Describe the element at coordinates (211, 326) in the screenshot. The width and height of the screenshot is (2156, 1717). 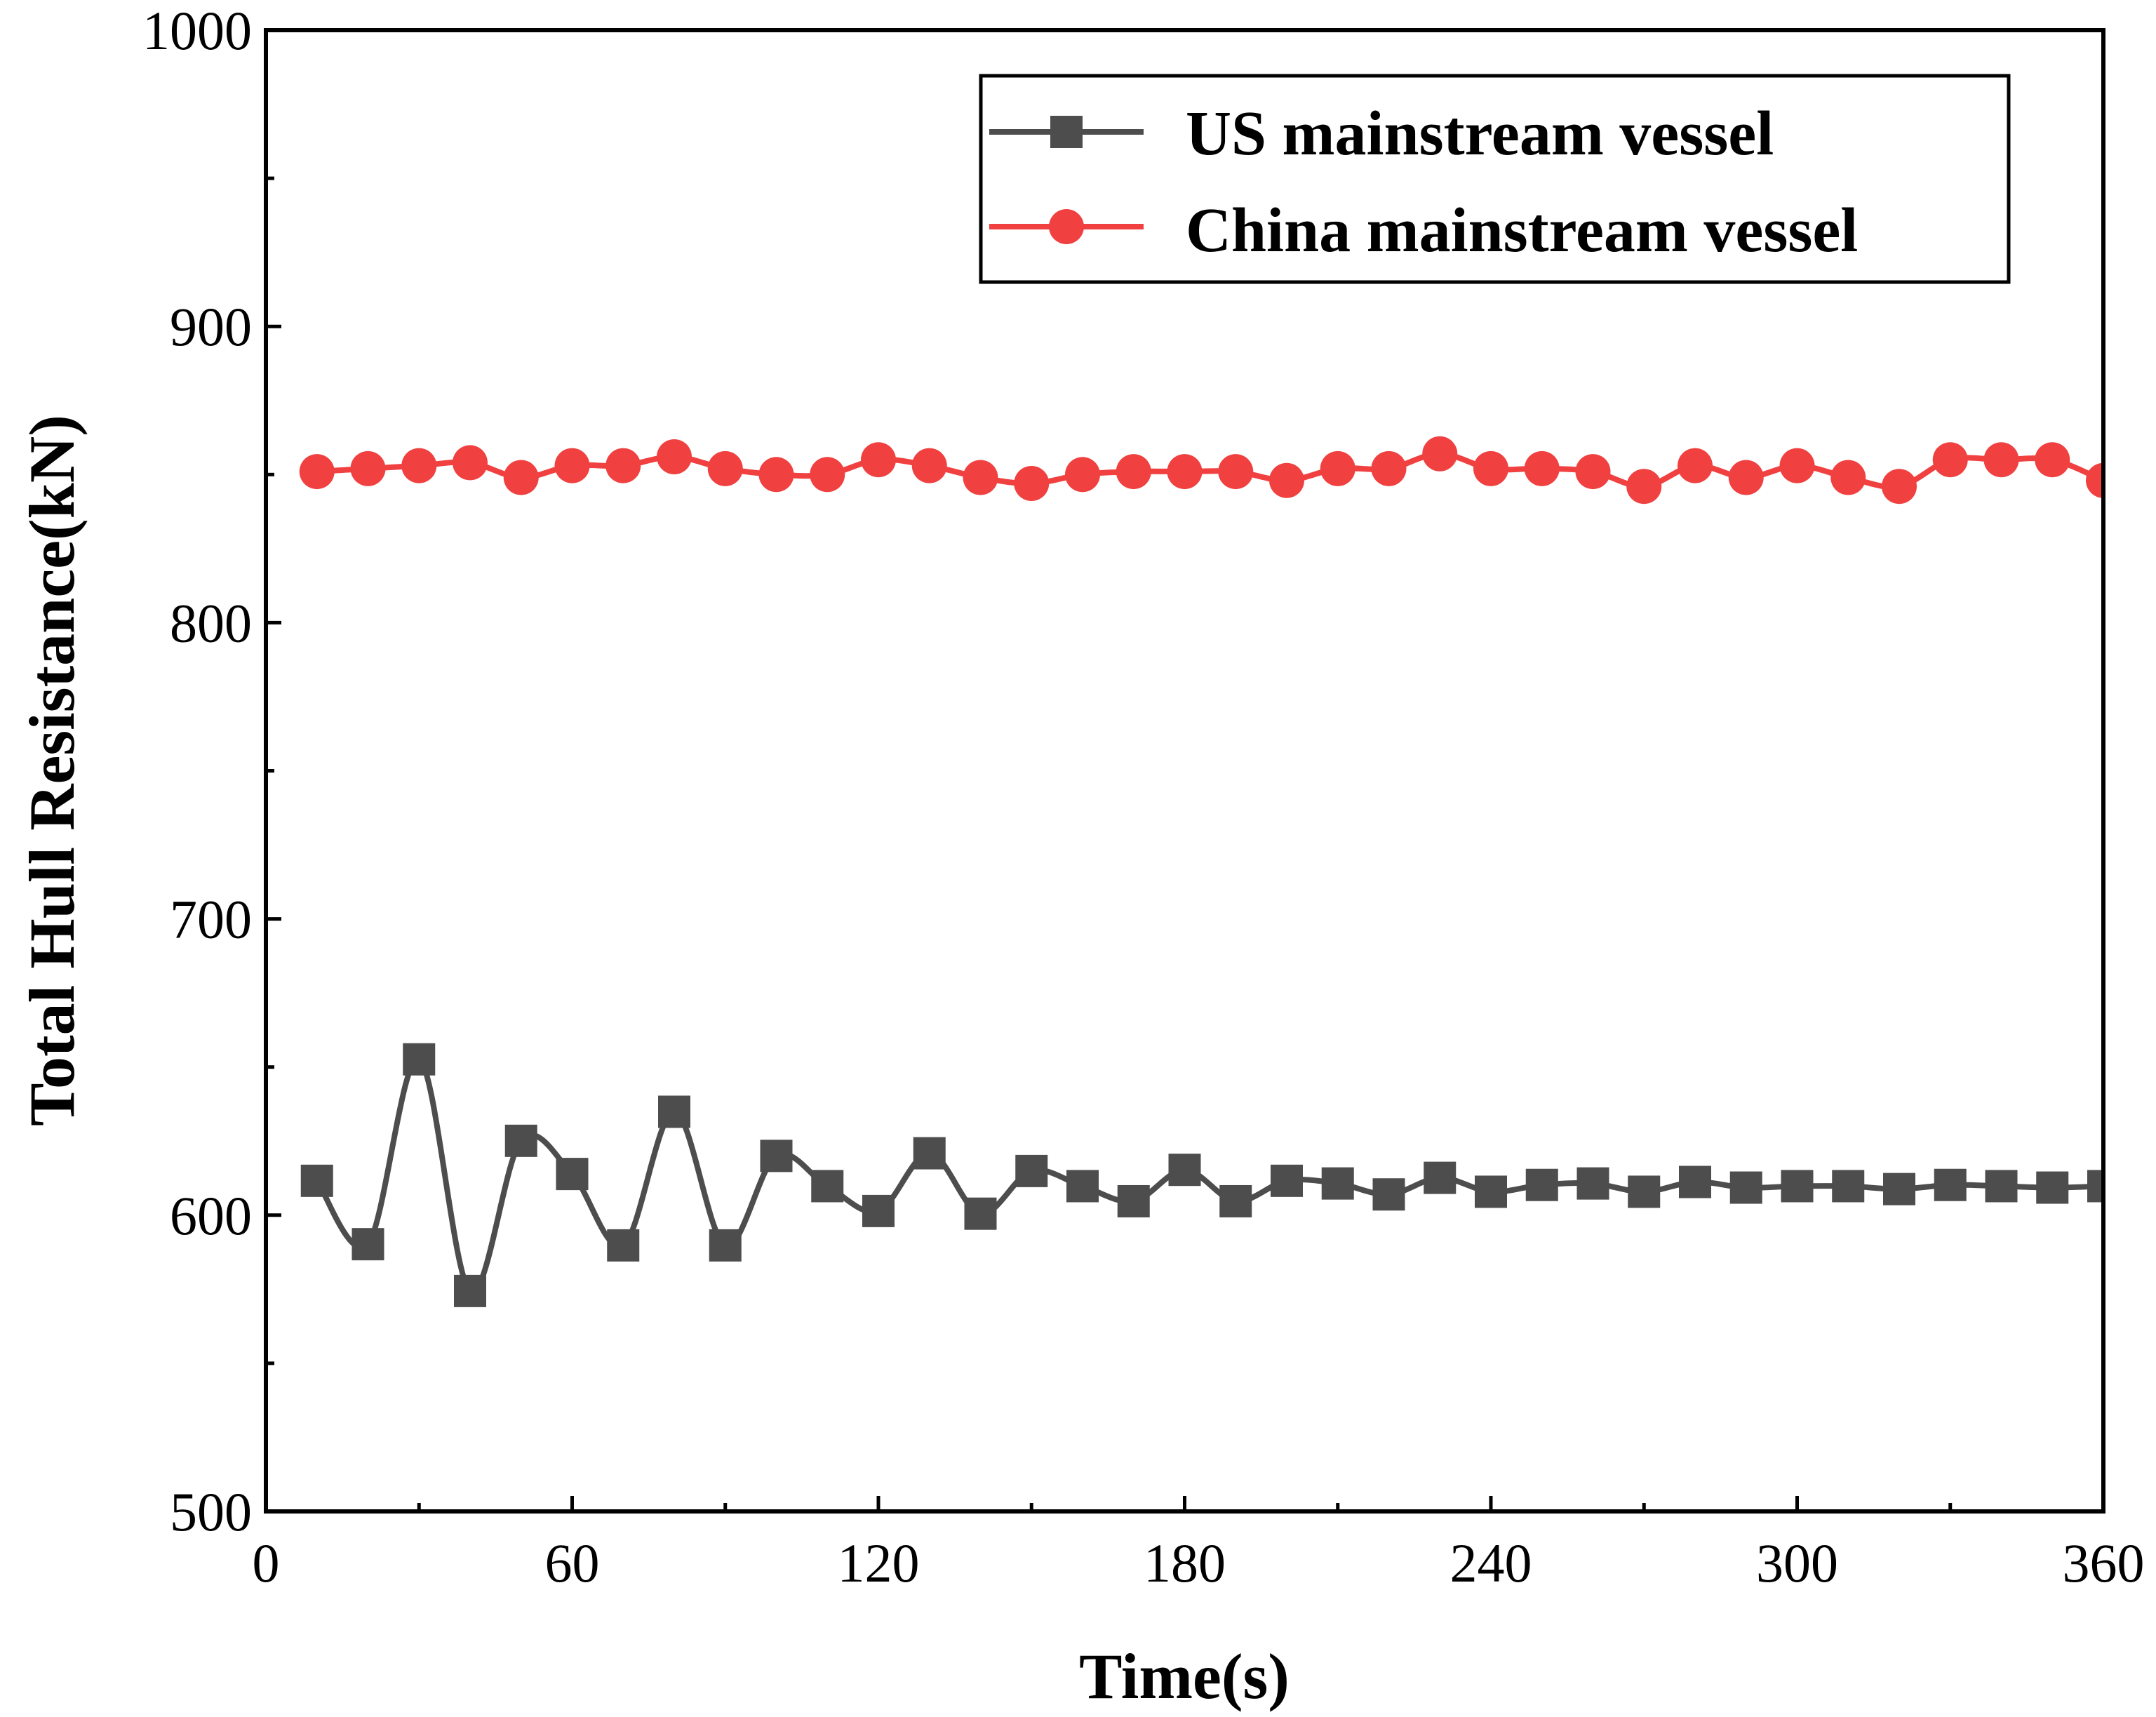
I see `y-tick-label: 900` at that location.